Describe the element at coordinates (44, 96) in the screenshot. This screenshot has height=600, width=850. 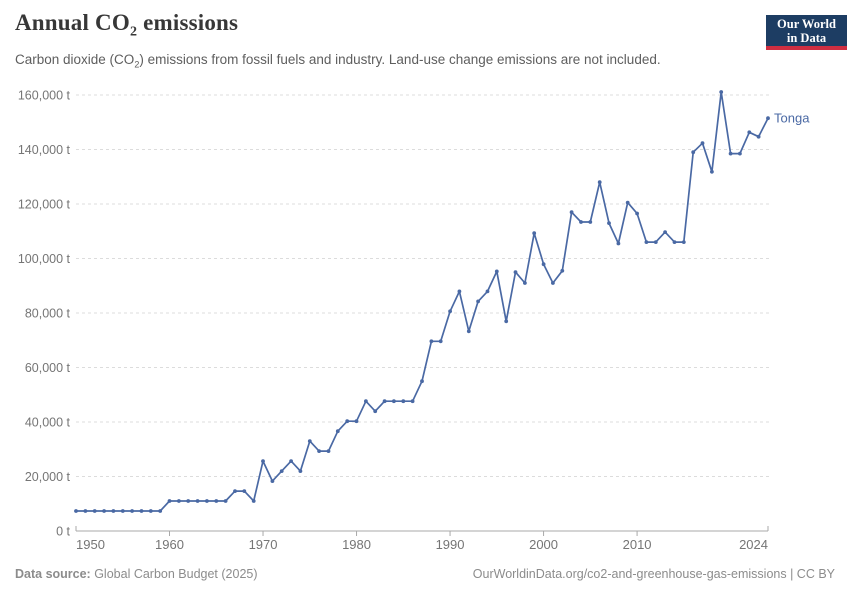
I see `y-axis-tick-label: 160,000 t` at that location.